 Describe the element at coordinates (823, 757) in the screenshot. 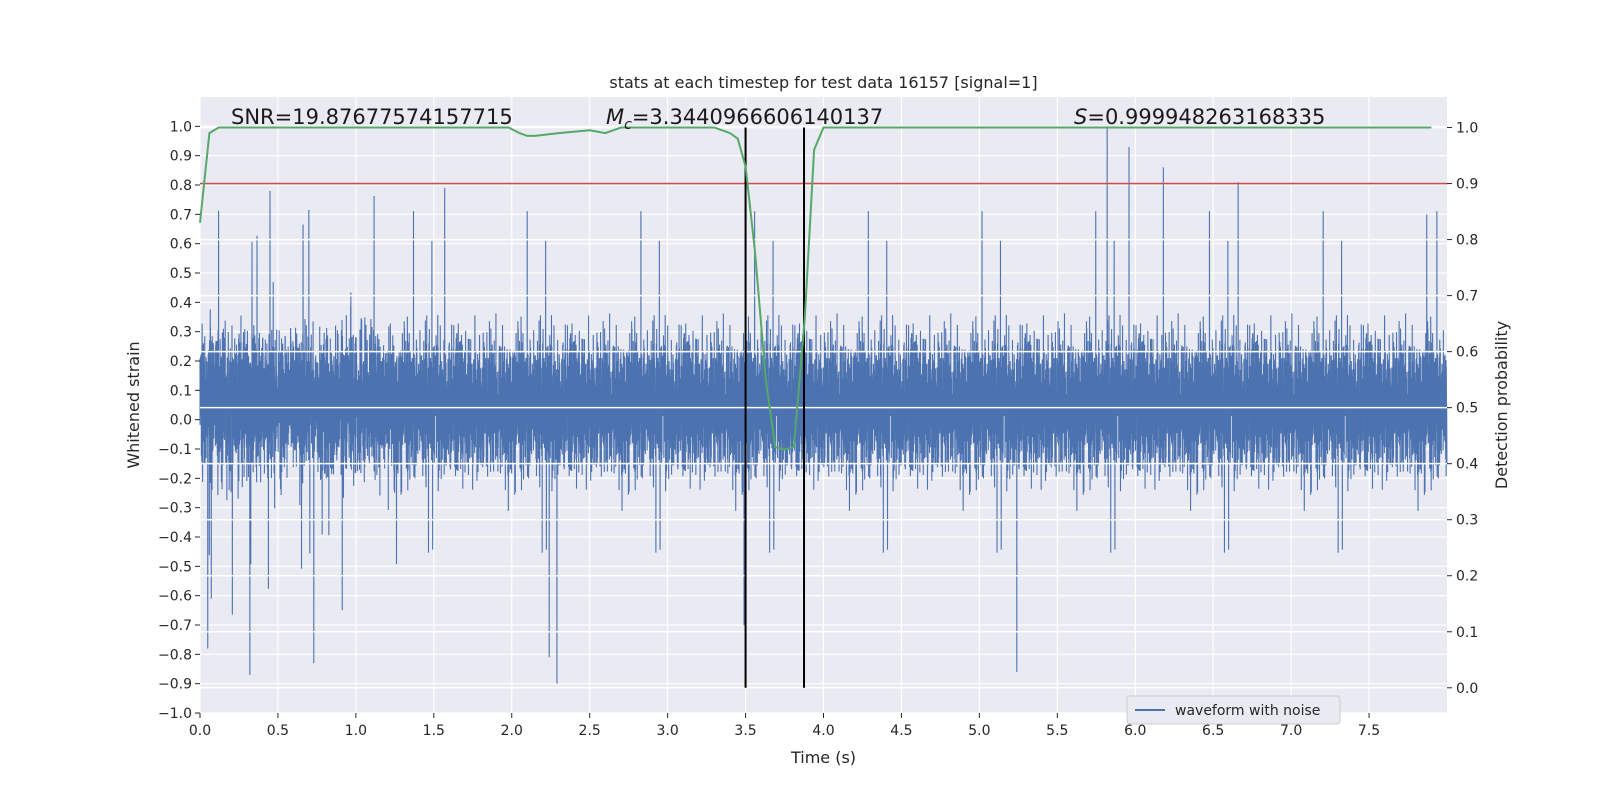

I see `x-axis-label: Time (s)` at that location.